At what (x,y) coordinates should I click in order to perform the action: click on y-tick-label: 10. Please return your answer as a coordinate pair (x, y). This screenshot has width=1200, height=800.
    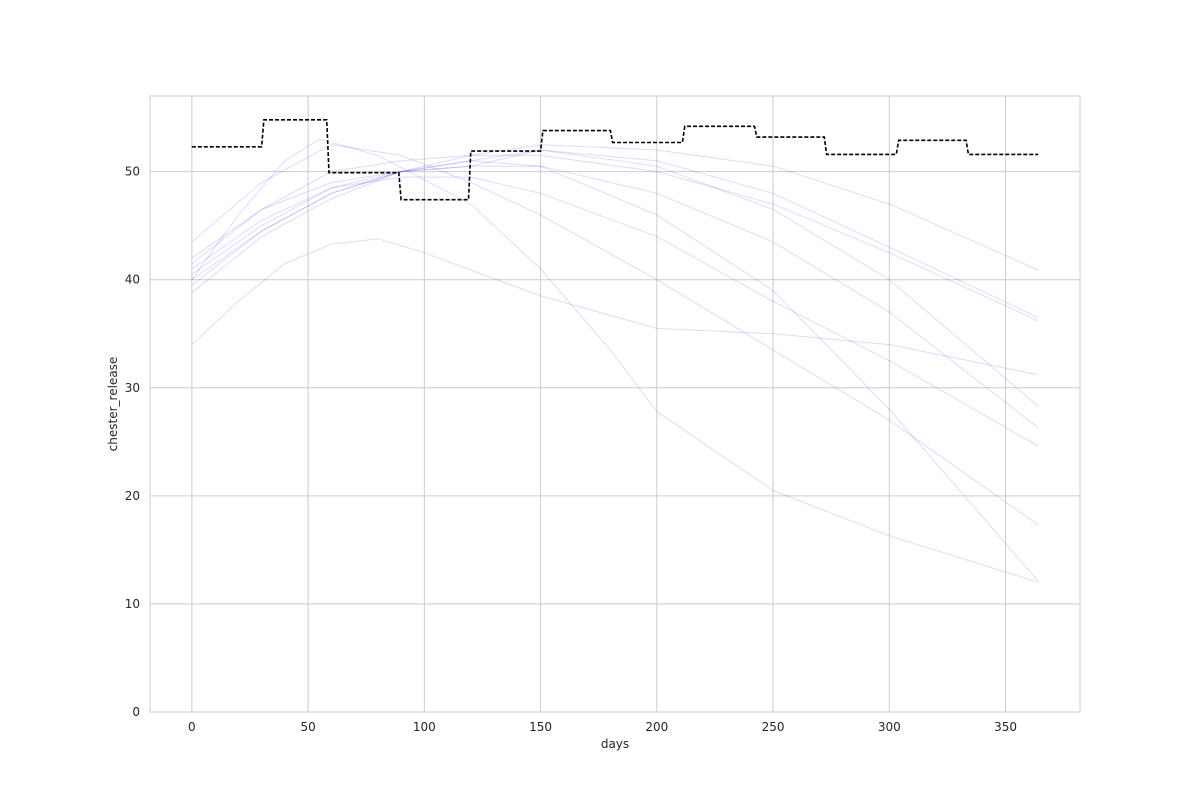
    Looking at the image, I should click on (132, 604).